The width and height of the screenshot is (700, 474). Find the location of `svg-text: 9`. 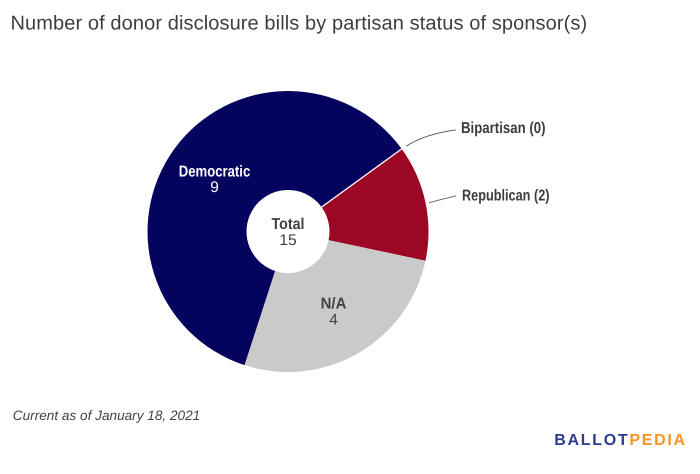

svg-text: 9 is located at coordinates (214, 187).